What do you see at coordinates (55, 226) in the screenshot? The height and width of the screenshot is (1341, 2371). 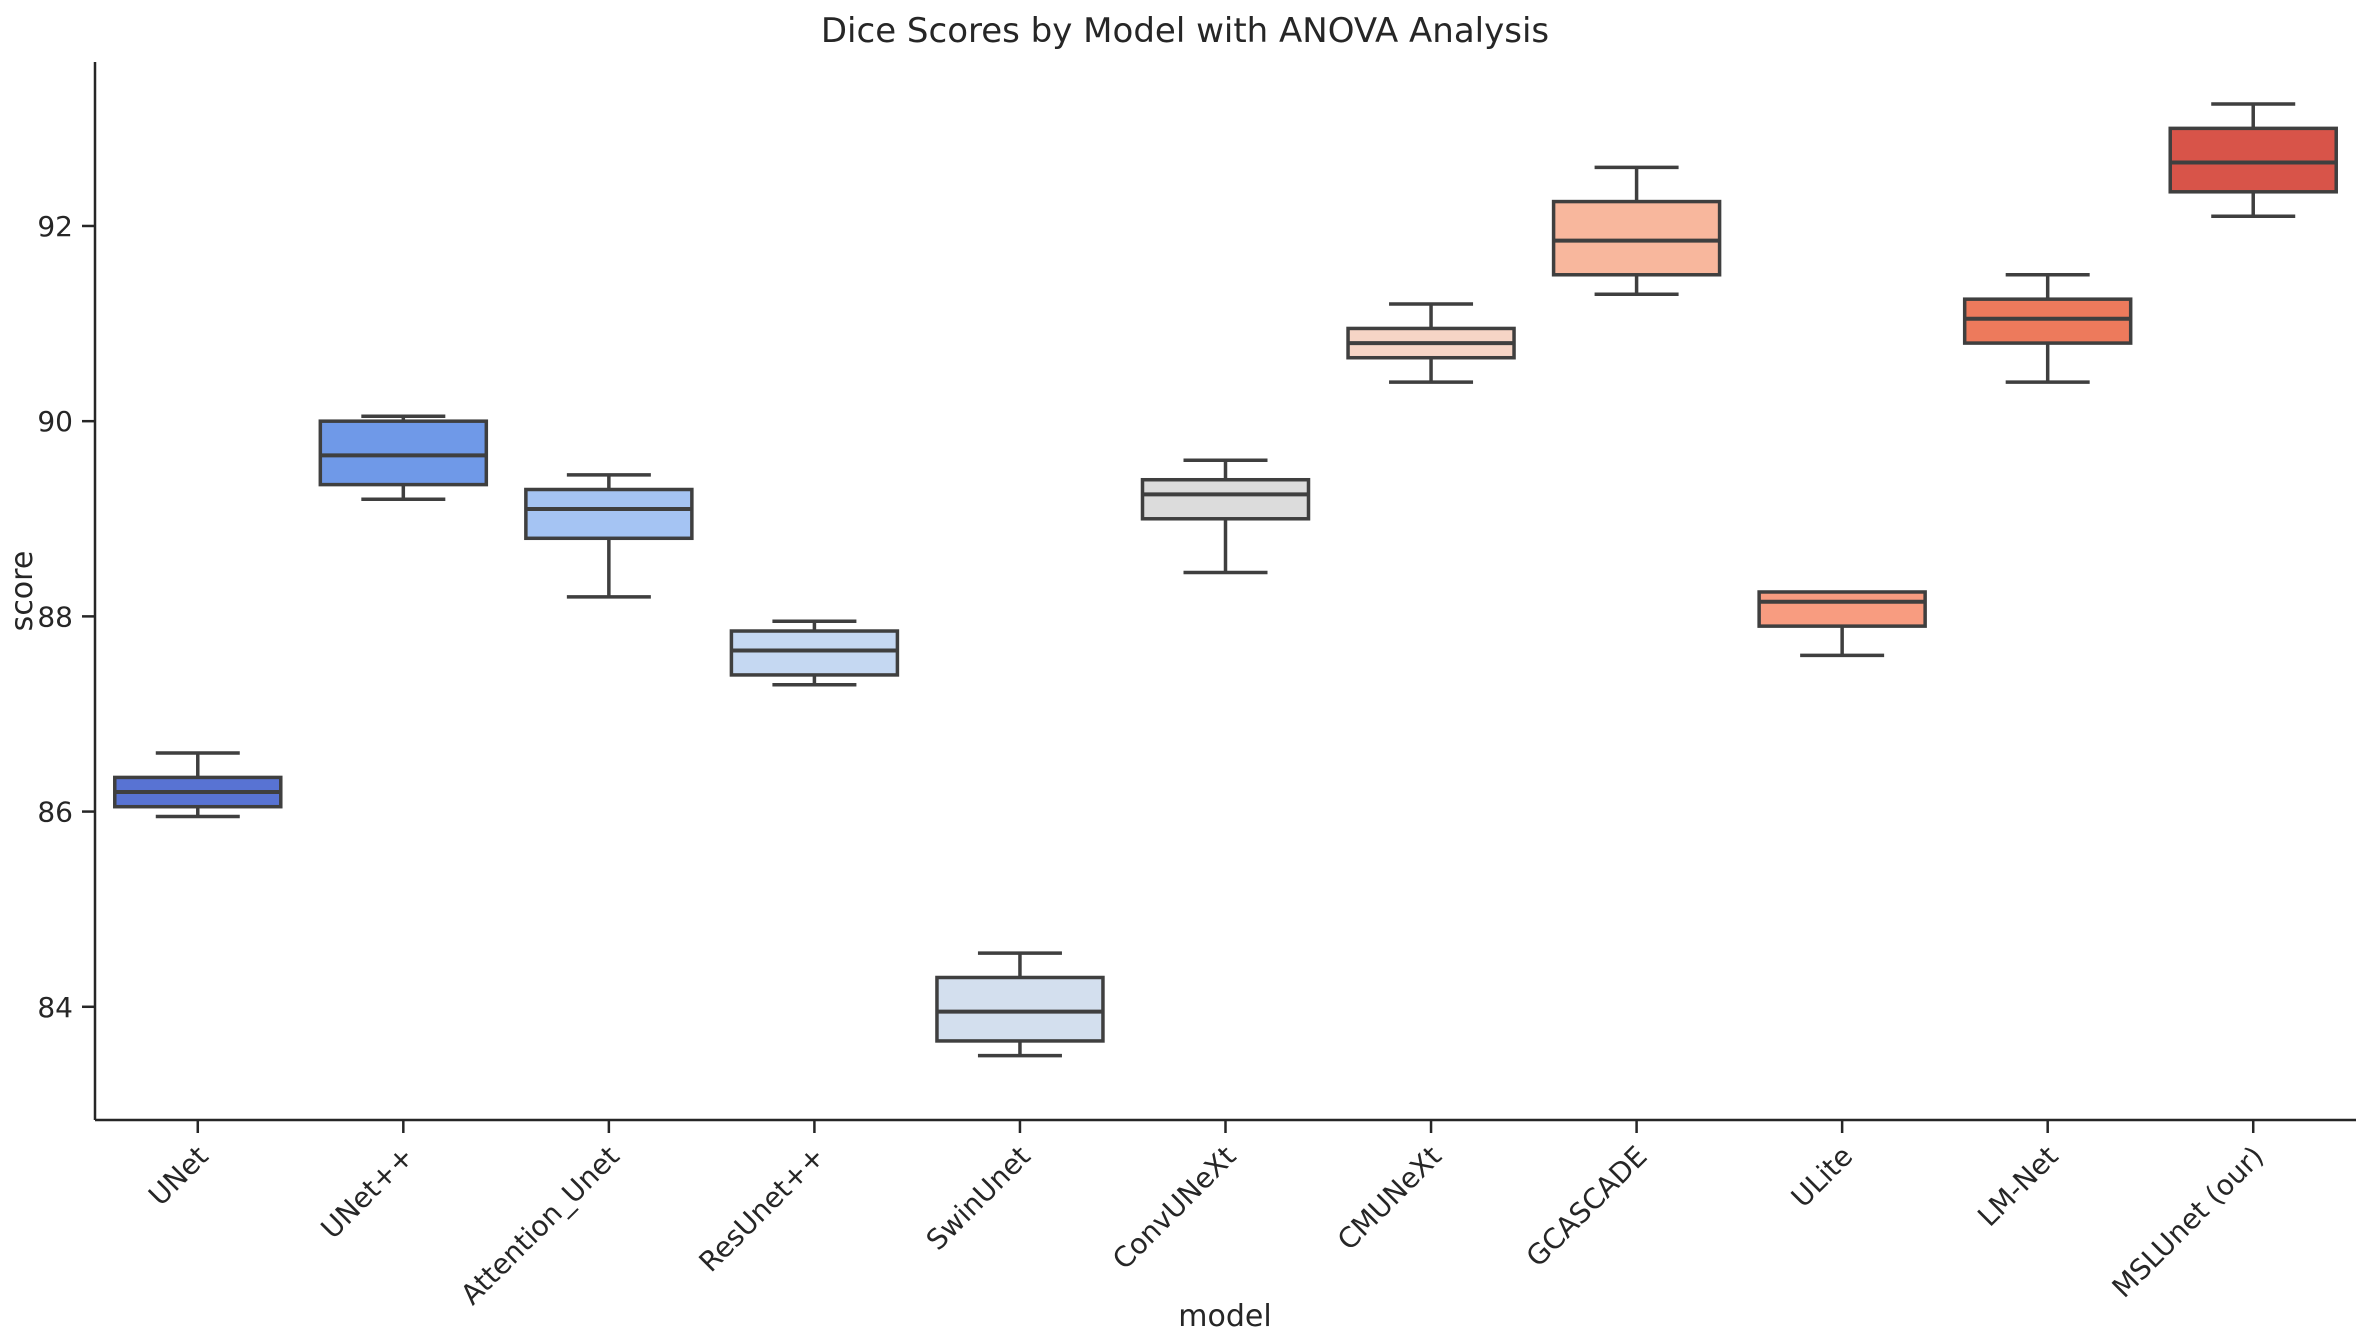 I see `y-tick-label: 92` at bounding box center [55, 226].